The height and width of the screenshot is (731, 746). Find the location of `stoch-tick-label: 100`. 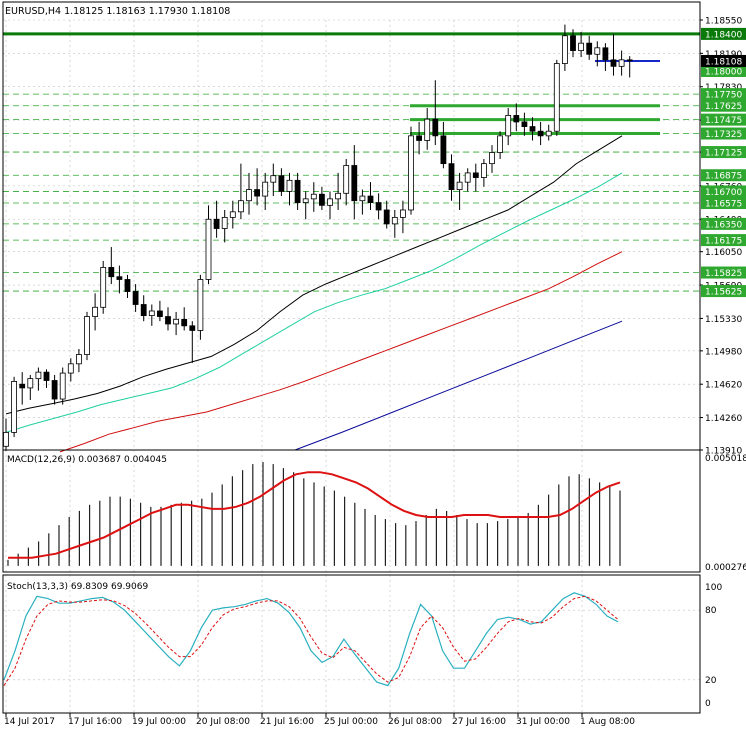

stoch-tick-label: 100 is located at coordinates (713, 588).